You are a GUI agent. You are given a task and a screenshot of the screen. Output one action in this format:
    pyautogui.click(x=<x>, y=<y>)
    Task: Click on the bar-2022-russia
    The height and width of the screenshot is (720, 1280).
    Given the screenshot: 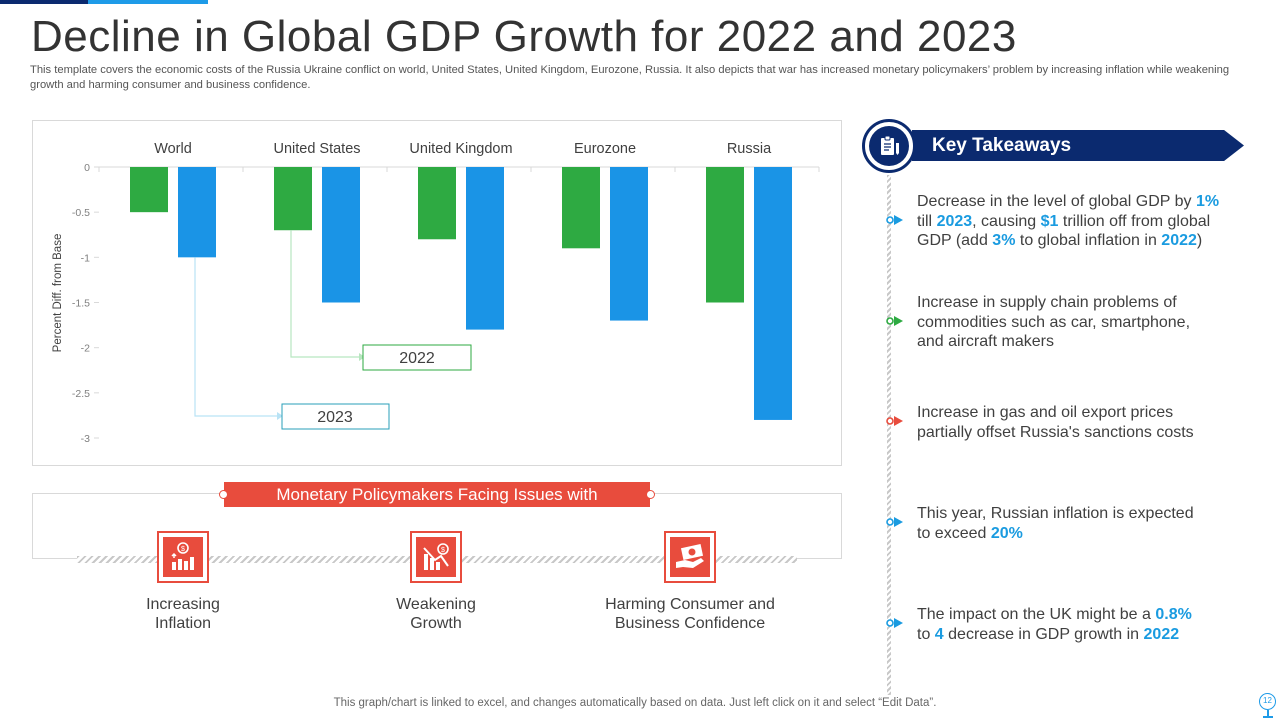 What is the action you would take?
    pyautogui.click(x=725, y=235)
    